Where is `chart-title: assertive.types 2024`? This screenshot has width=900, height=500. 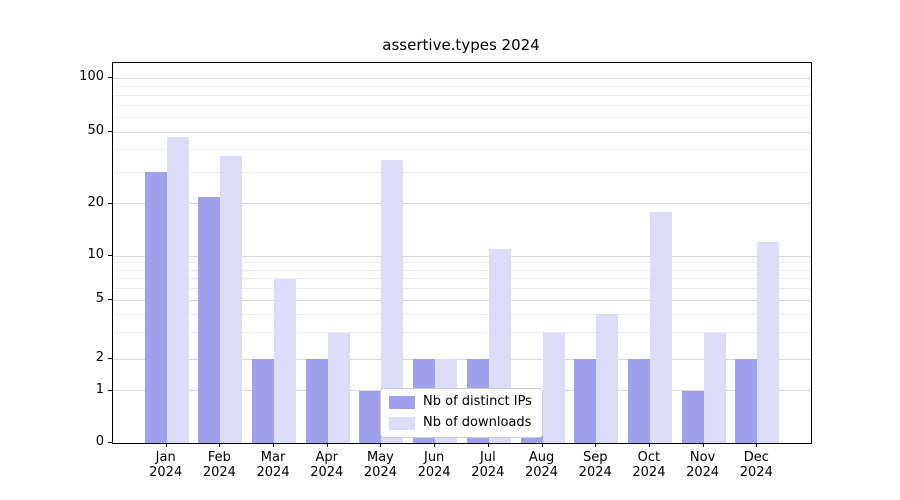
chart-title: assertive.types 2024 is located at coordinates (461, 45).